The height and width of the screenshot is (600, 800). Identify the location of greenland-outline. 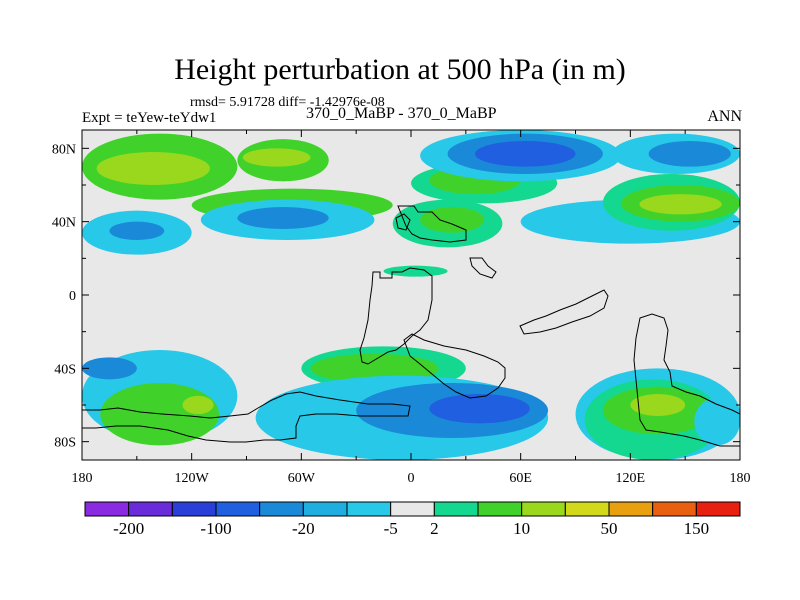
(403, 222).